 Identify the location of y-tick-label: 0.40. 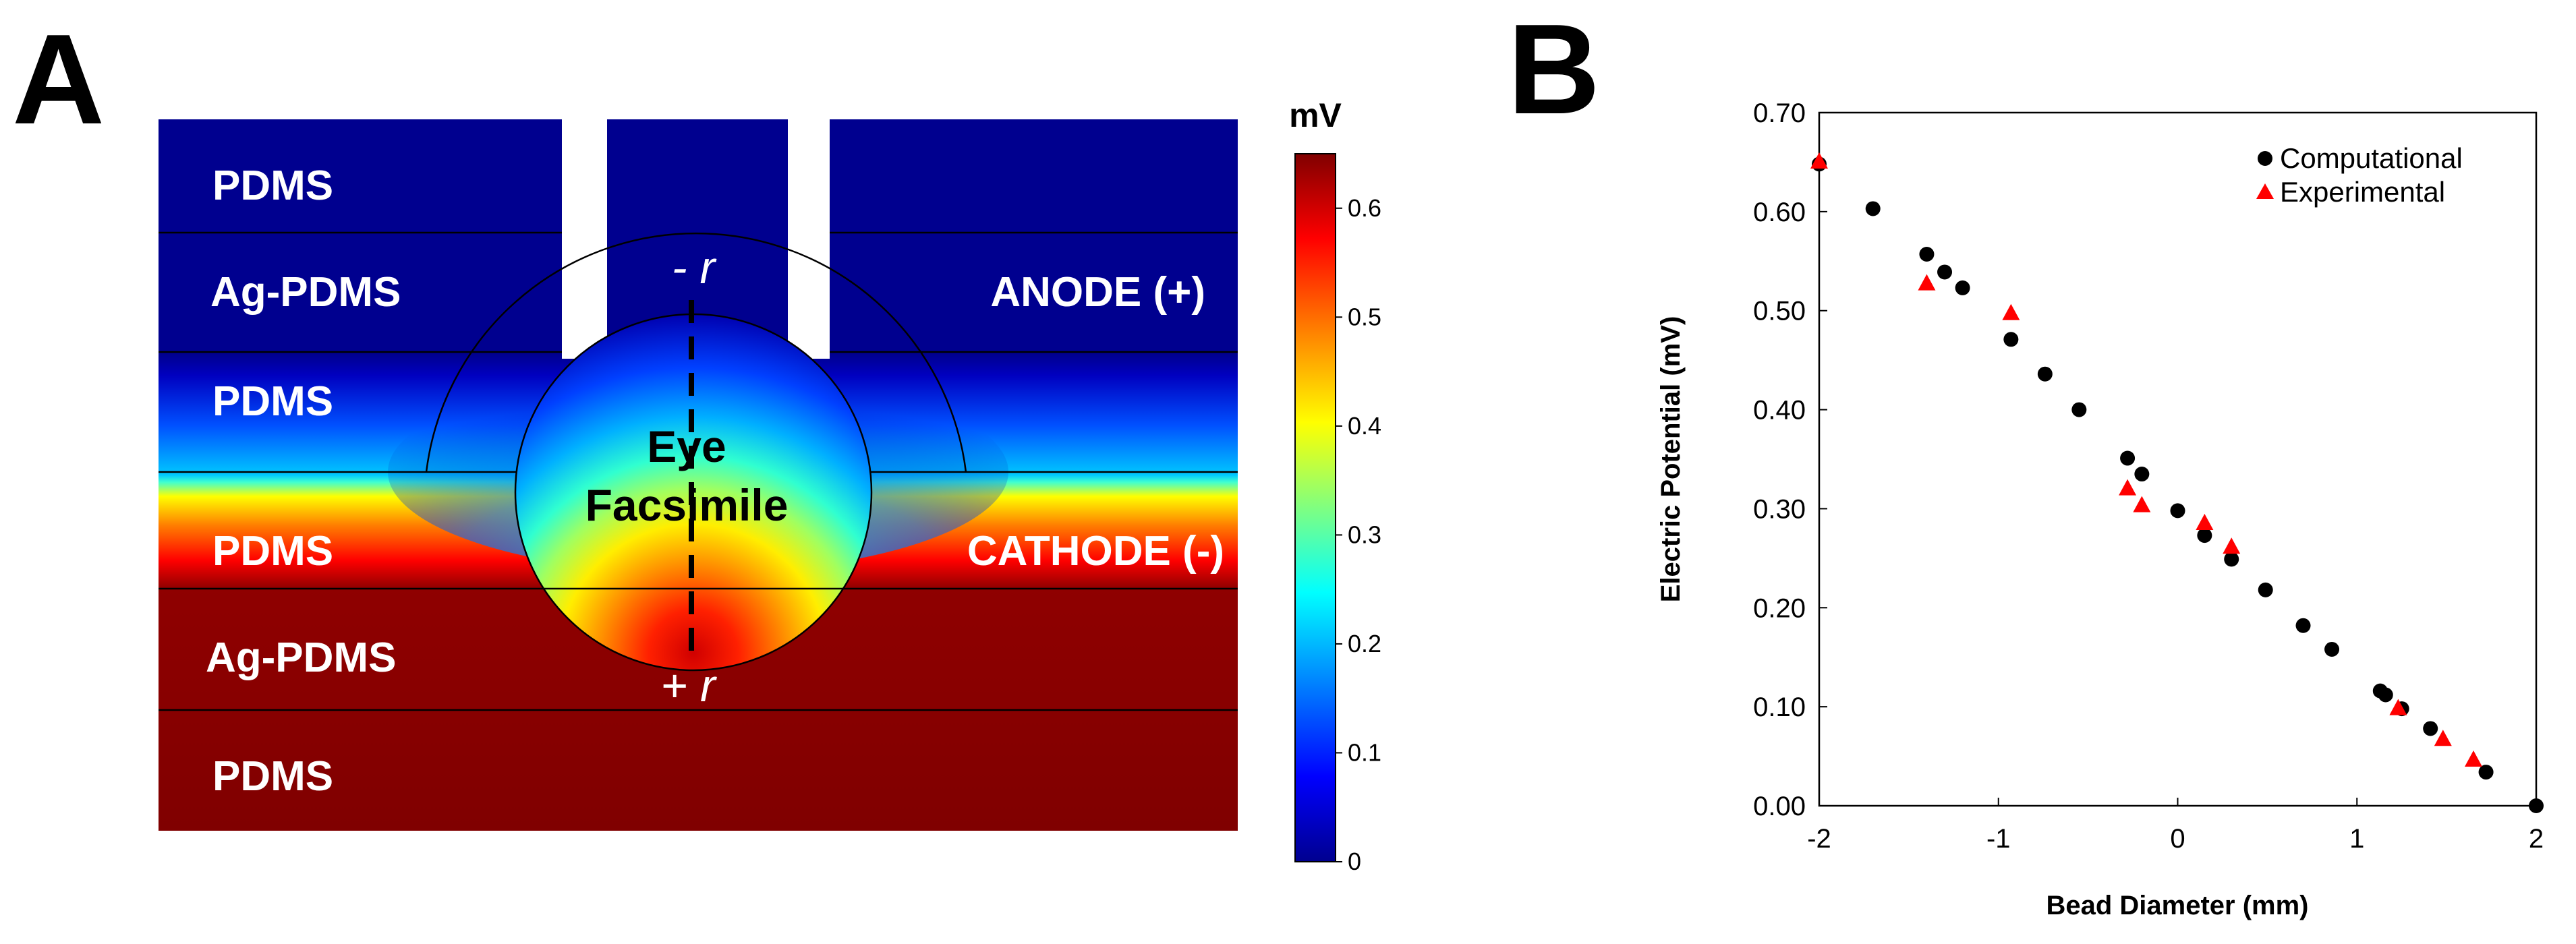
(1779, 410).